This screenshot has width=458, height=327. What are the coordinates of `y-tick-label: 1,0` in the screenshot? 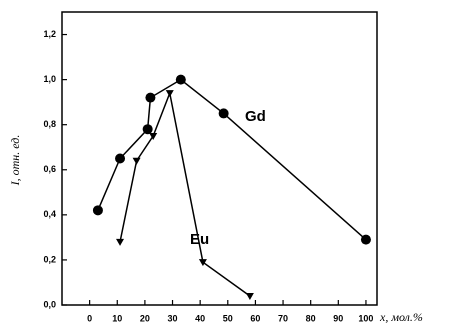 It's located at (49, 79).